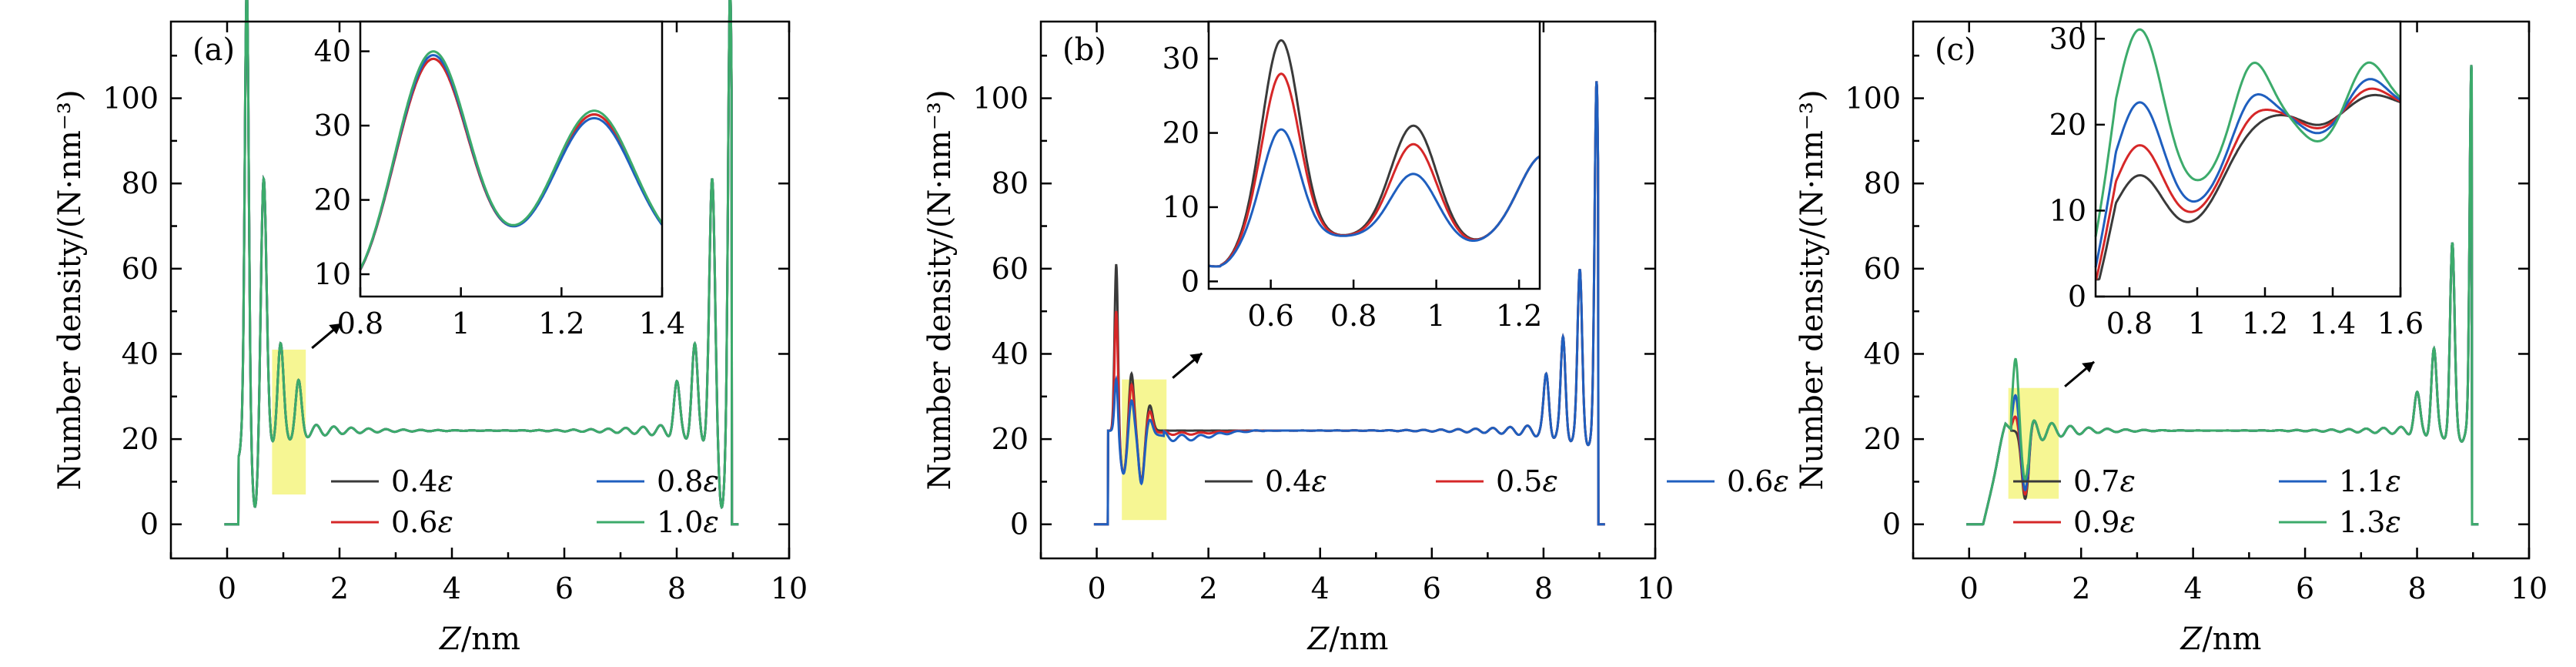 The image size is (2576, 667). I want to click on series-line-1.3ε, so click(2222, 295).